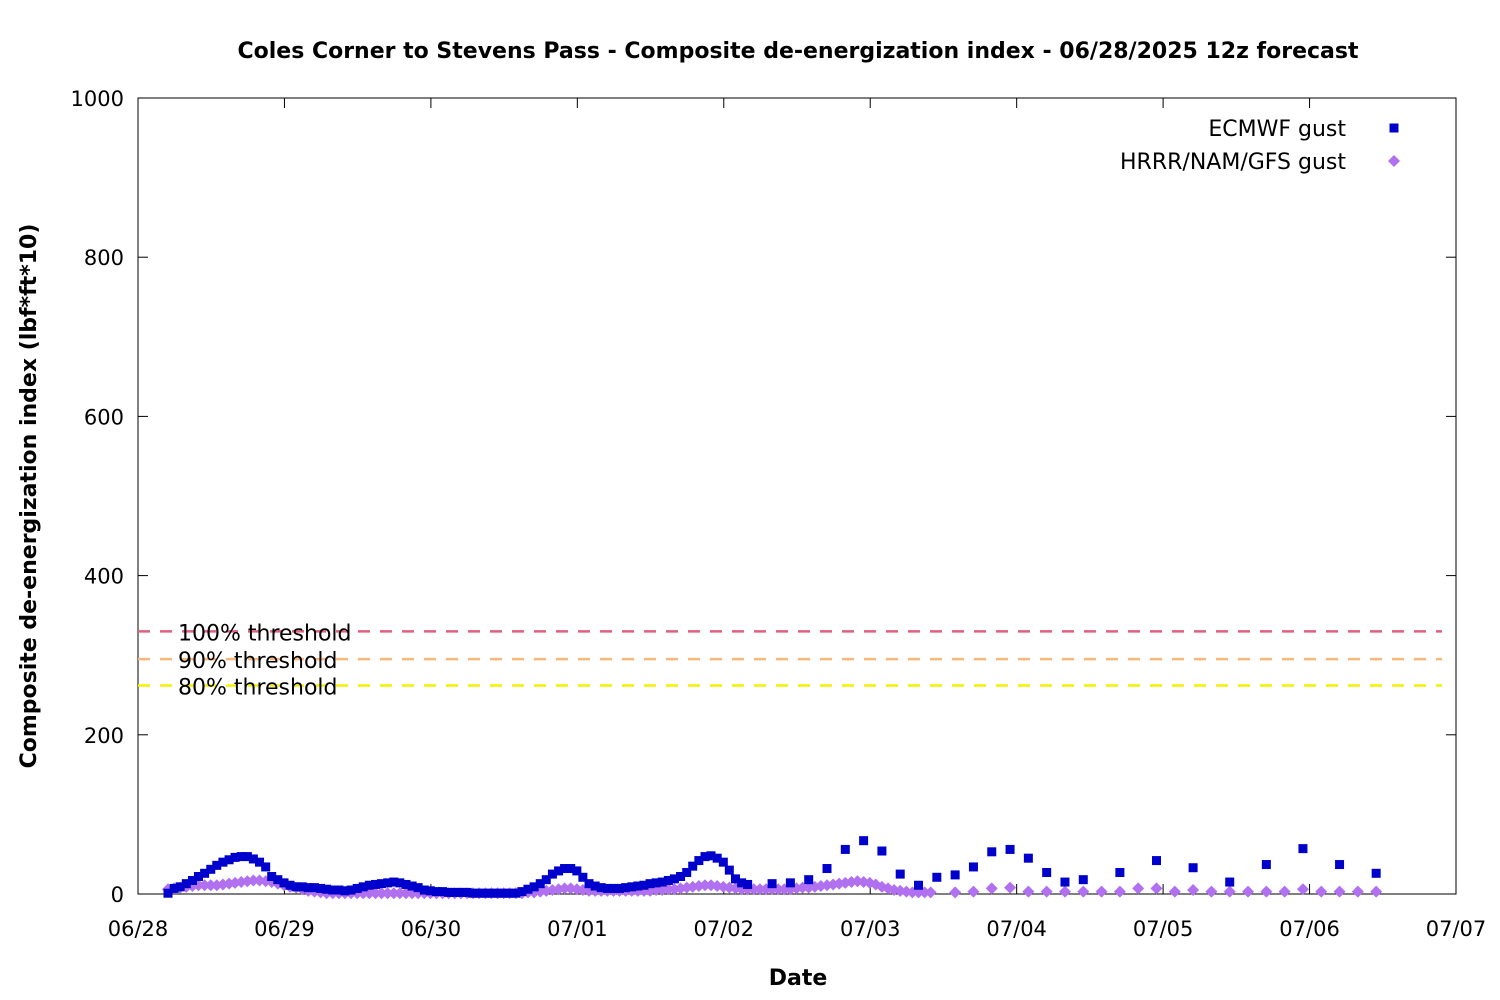 Image resolution: width=1500 pixels, height=1000 pixels. What do you see at coordinates (104, 417) in the screenshot?
I see `y-tick-label-3: 600` at bounding box center [104, 417].